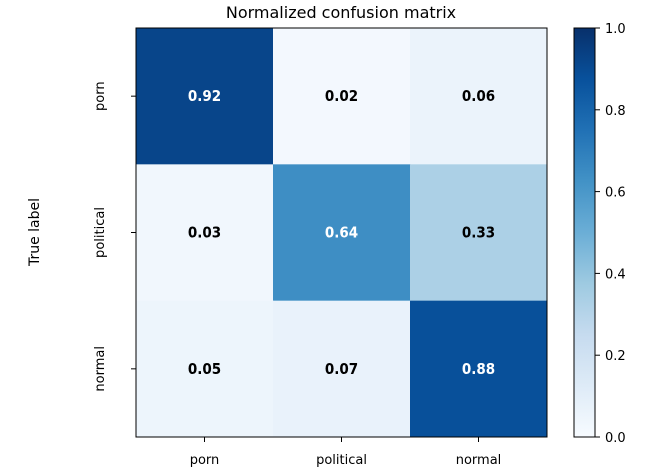  What do you see at coordinates (205, 460) in the screenshot?
I see `x-tick-label-porn: porn` at bounding box center [205, 460].